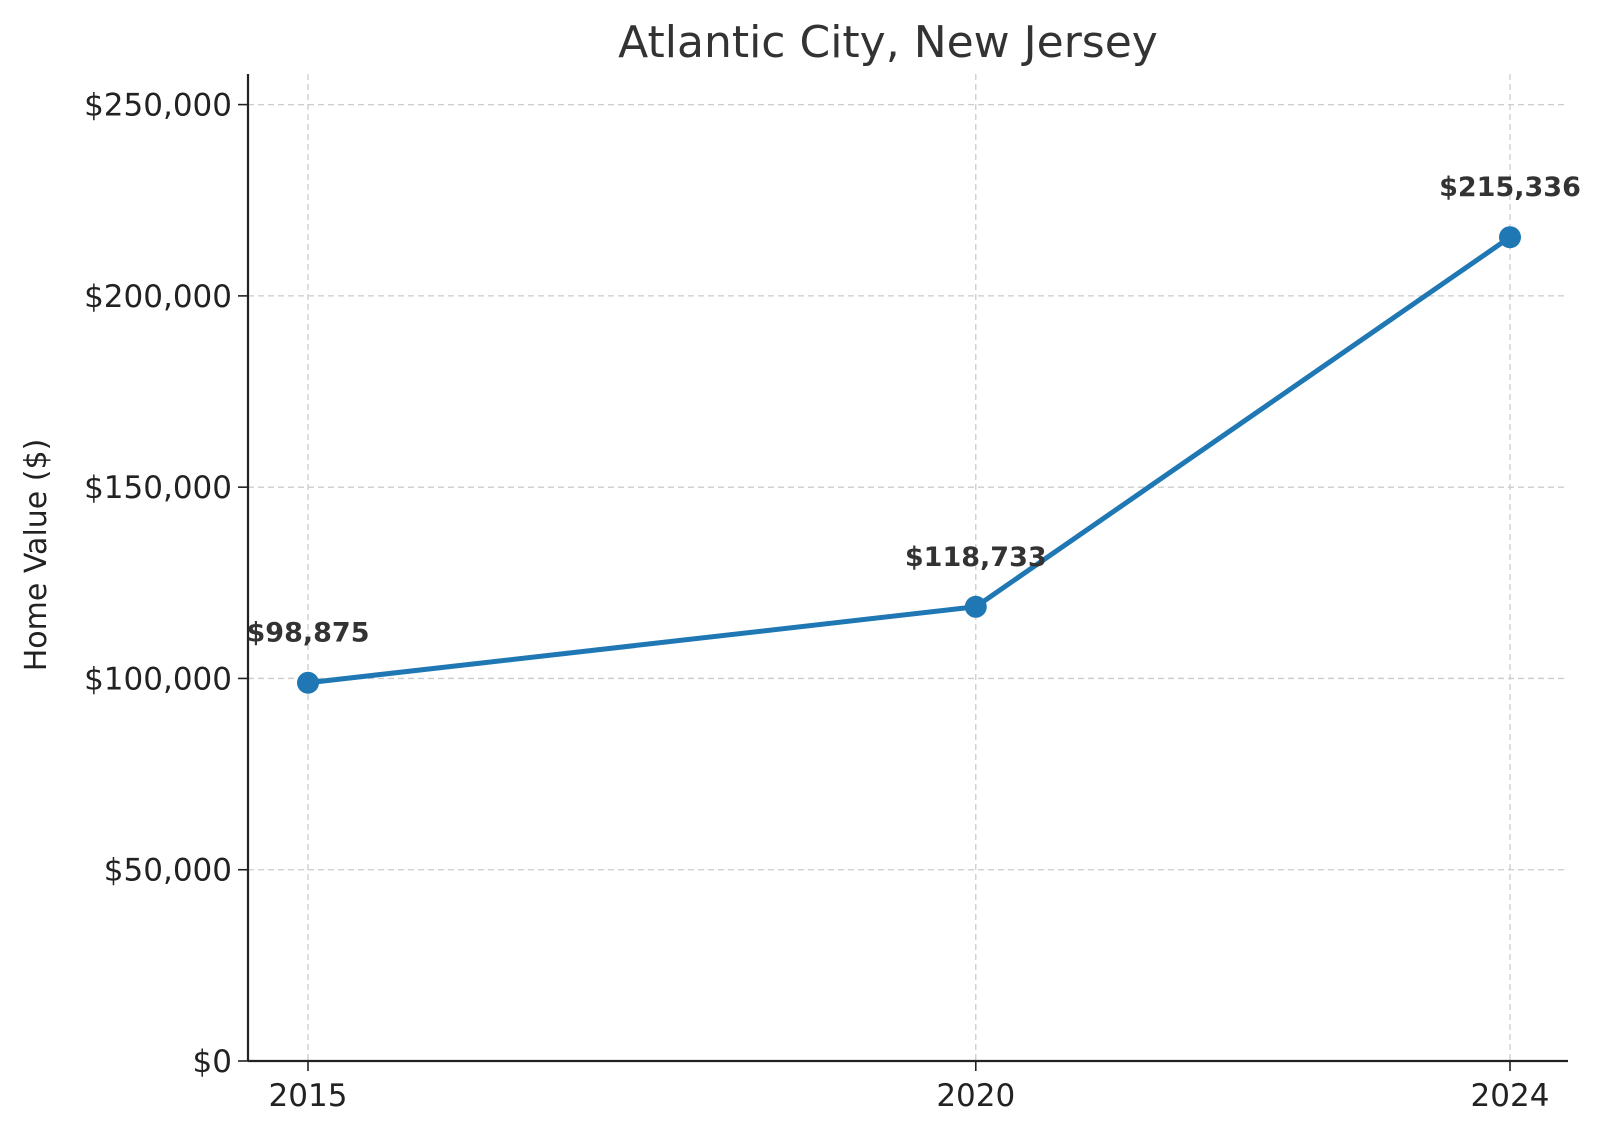 The width and height of the screenshot is (1600, 1121). What do you see at coordinates (158, 679) in the screenshot?
I see `y-tick-label: $100,000` at bounding box center [158, 679].